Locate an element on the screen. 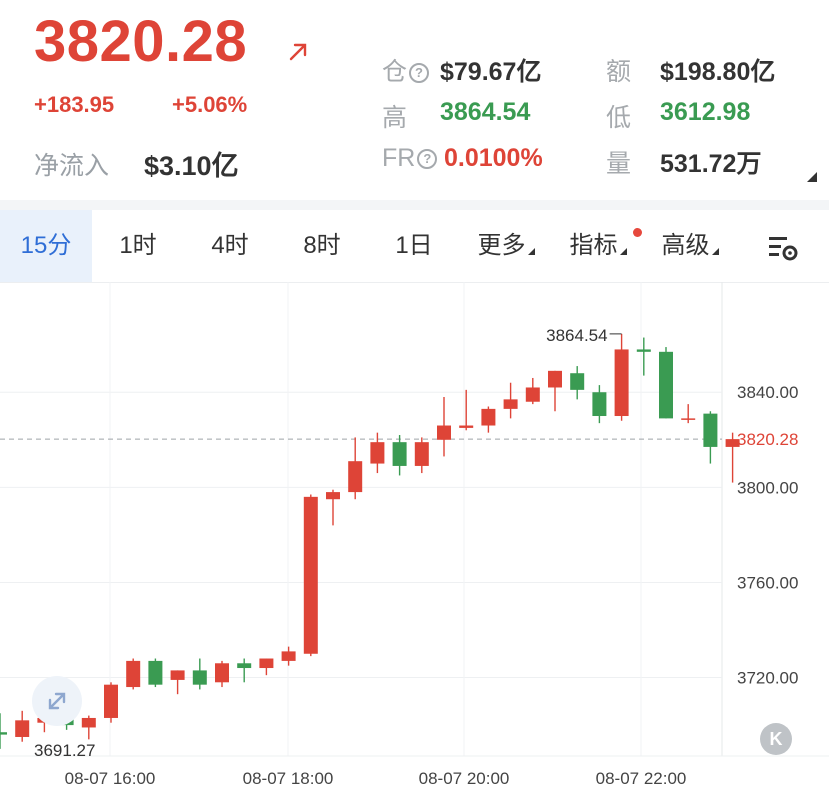  high-value: 3864.54 is located at coordinates (485, 112).